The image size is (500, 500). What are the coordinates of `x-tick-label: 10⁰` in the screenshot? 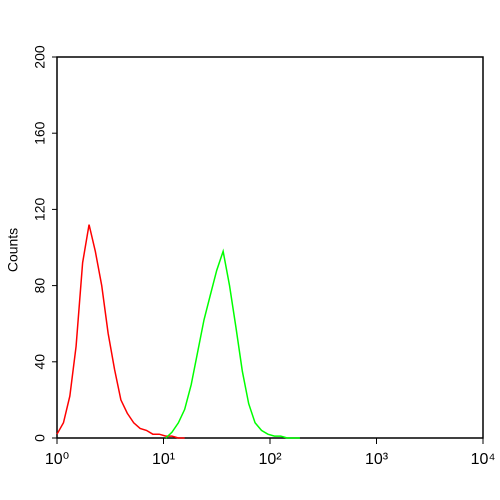 It's located at (57, 459).